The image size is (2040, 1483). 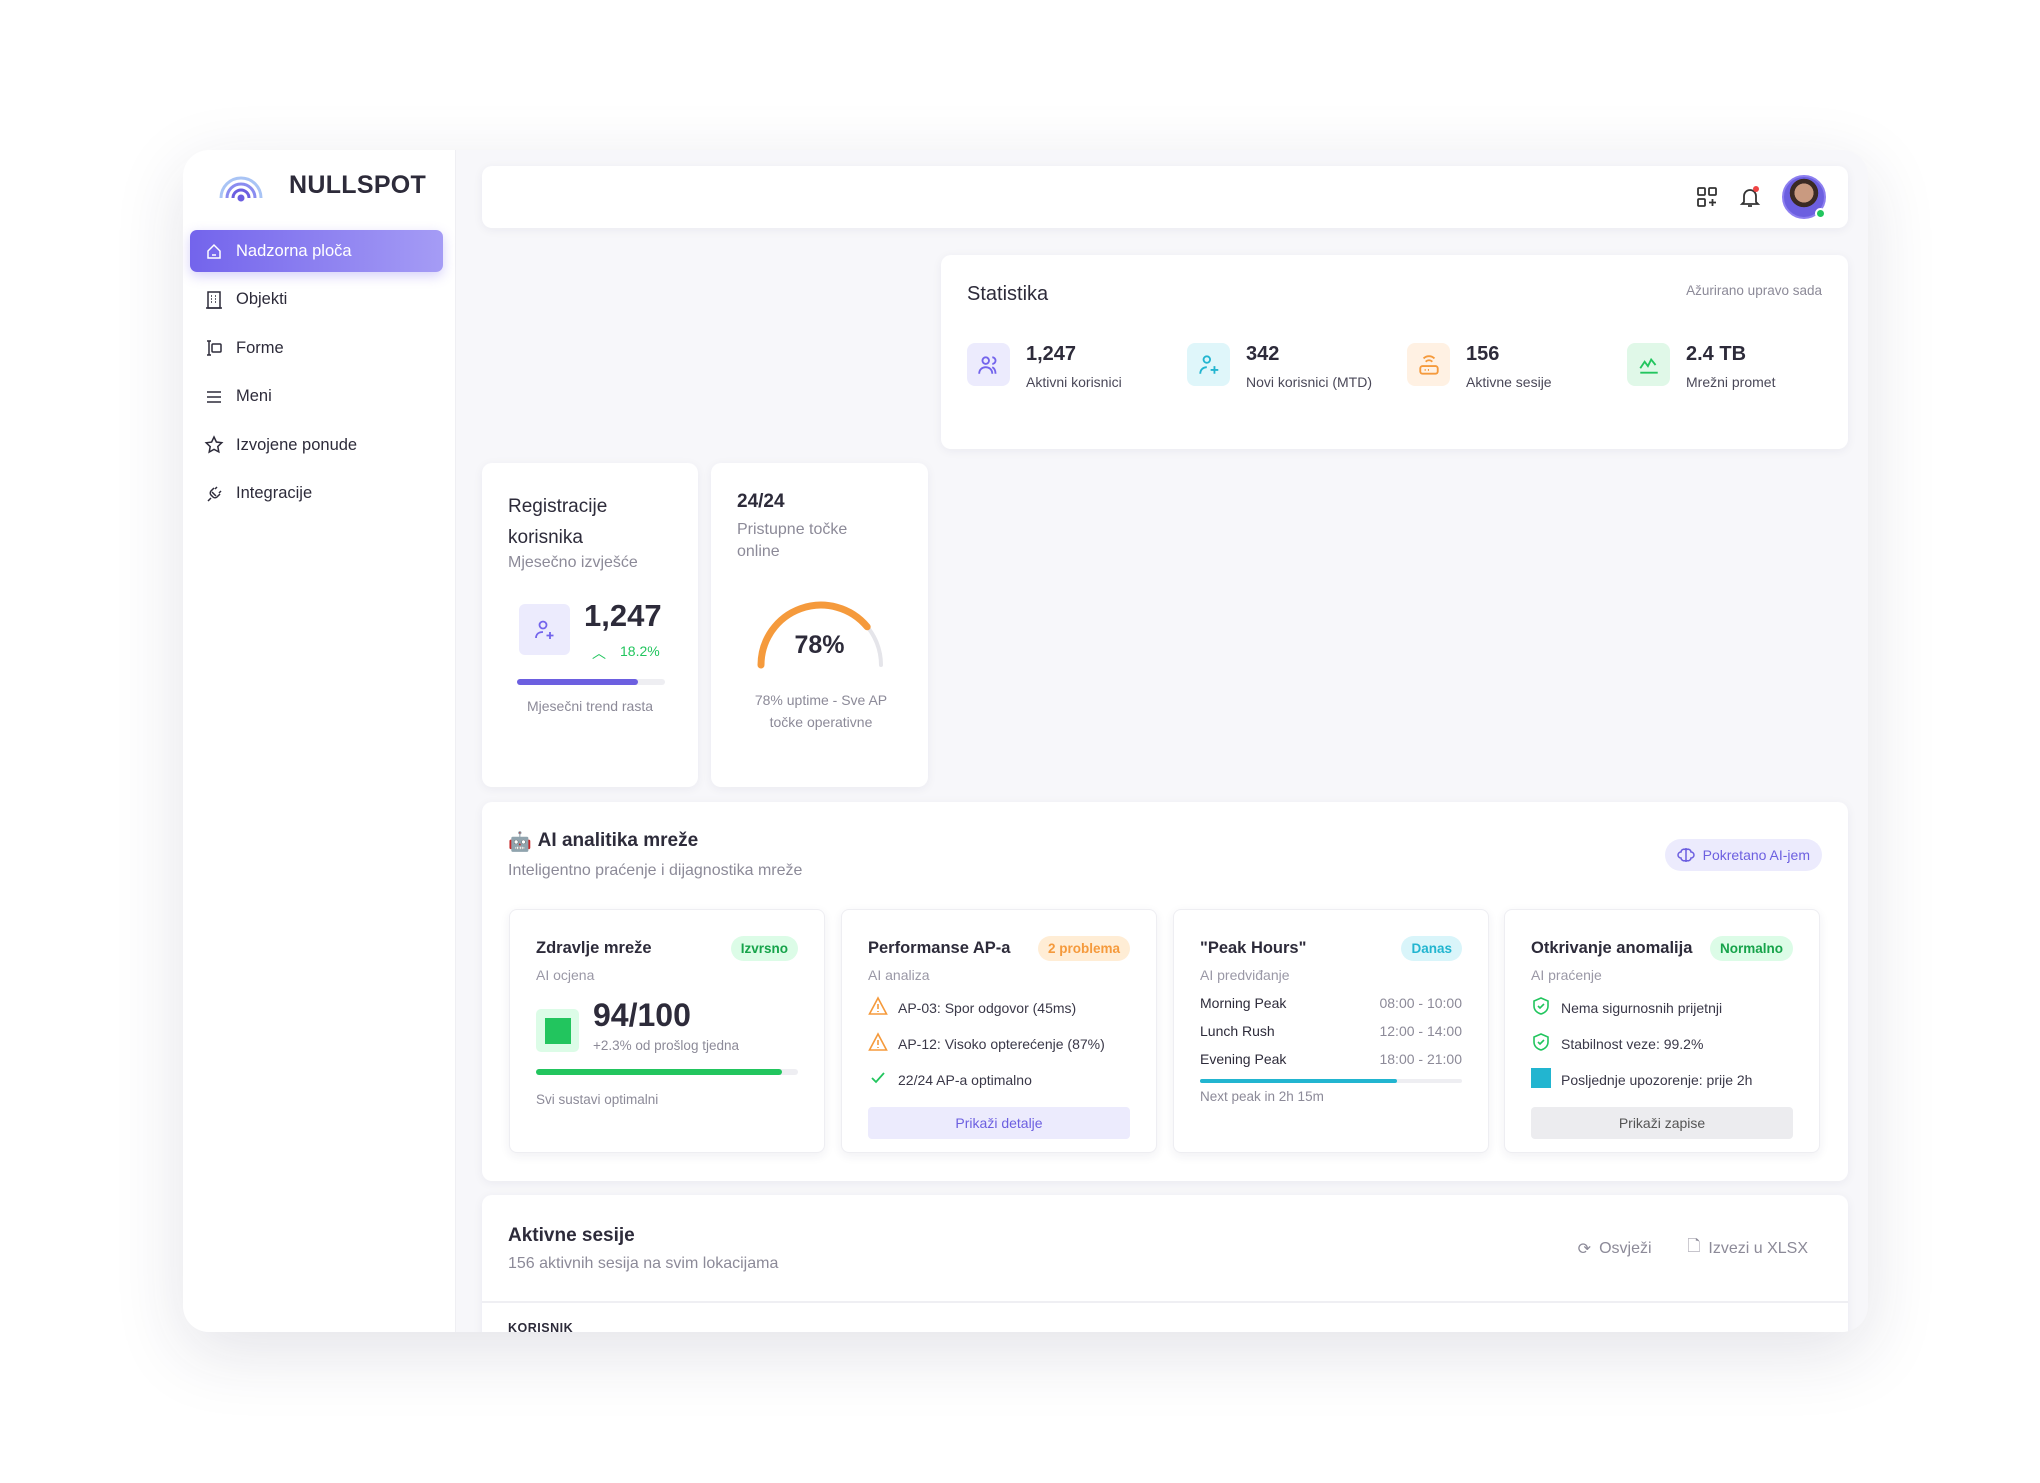 What do you see at coordinates (316, 348) in the screenshot?
I see `sidebar-item-2: Forme` at bounding box center [316, 348].